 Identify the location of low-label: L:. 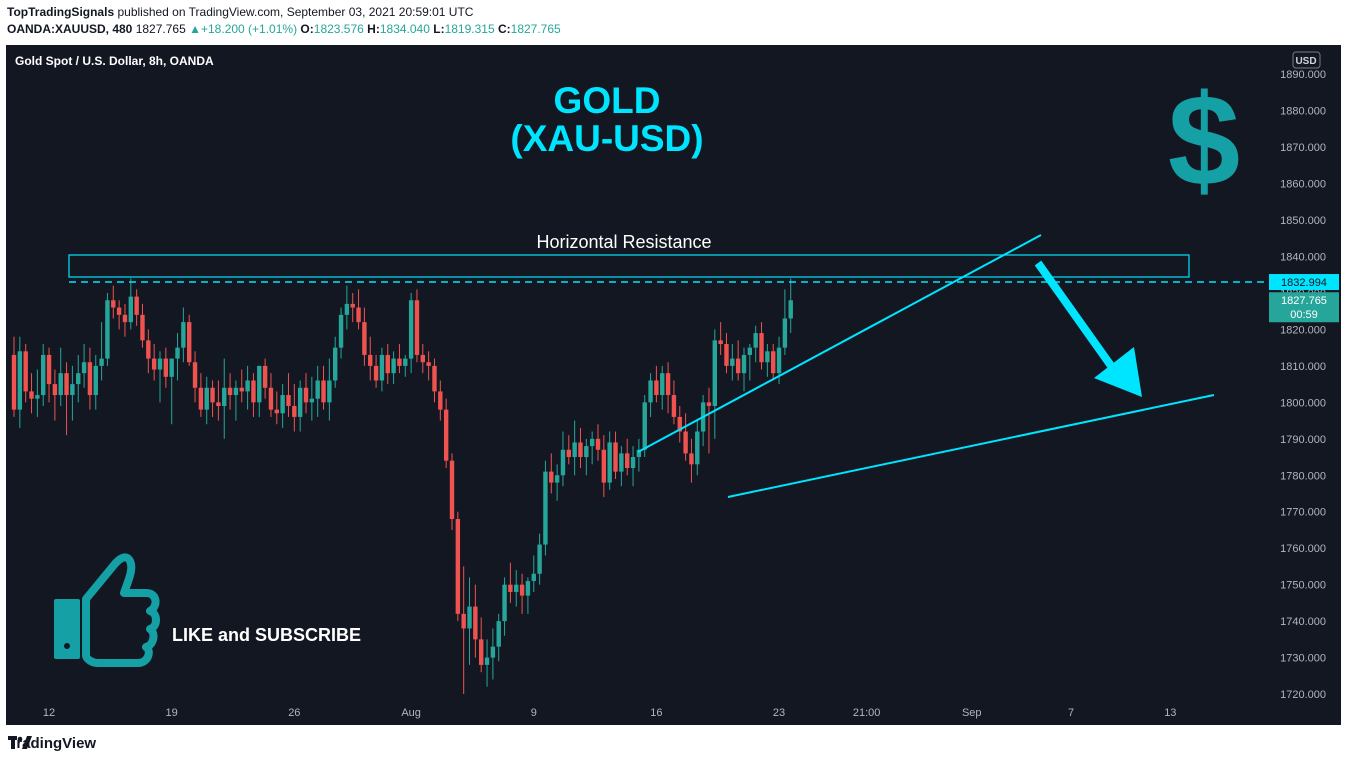
(439, 29).